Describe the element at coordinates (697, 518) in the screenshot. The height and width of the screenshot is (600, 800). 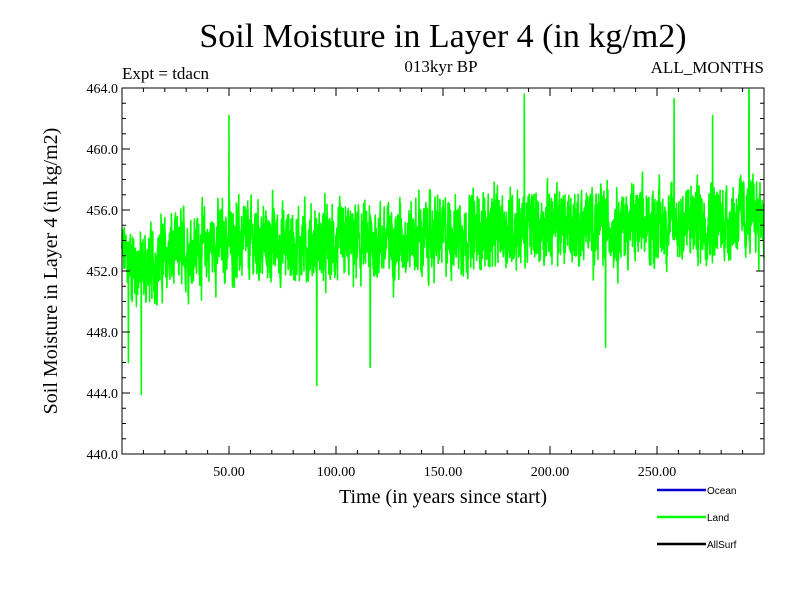
I see `legend: Ocean Land AllSurf` at that location.